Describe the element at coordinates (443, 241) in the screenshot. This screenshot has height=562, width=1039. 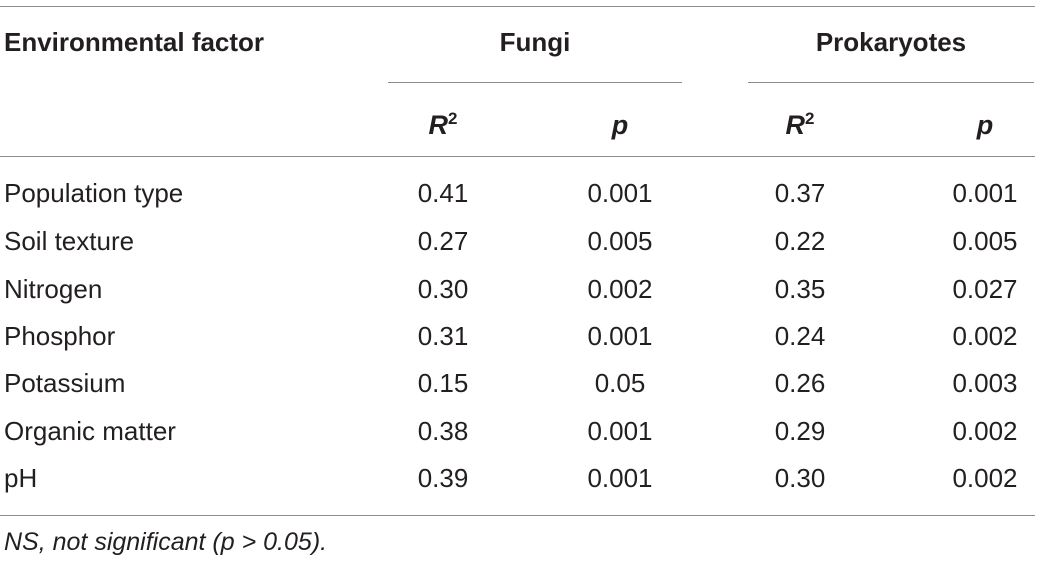
I see `fungi-r2-value: 0.27` at that location.